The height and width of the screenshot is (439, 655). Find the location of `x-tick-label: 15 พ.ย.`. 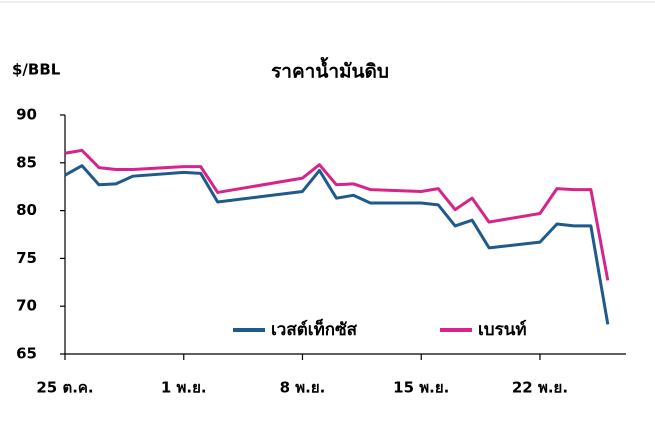

x-tick-label: 15 พ.ย. is located at coordinates (421, 388).